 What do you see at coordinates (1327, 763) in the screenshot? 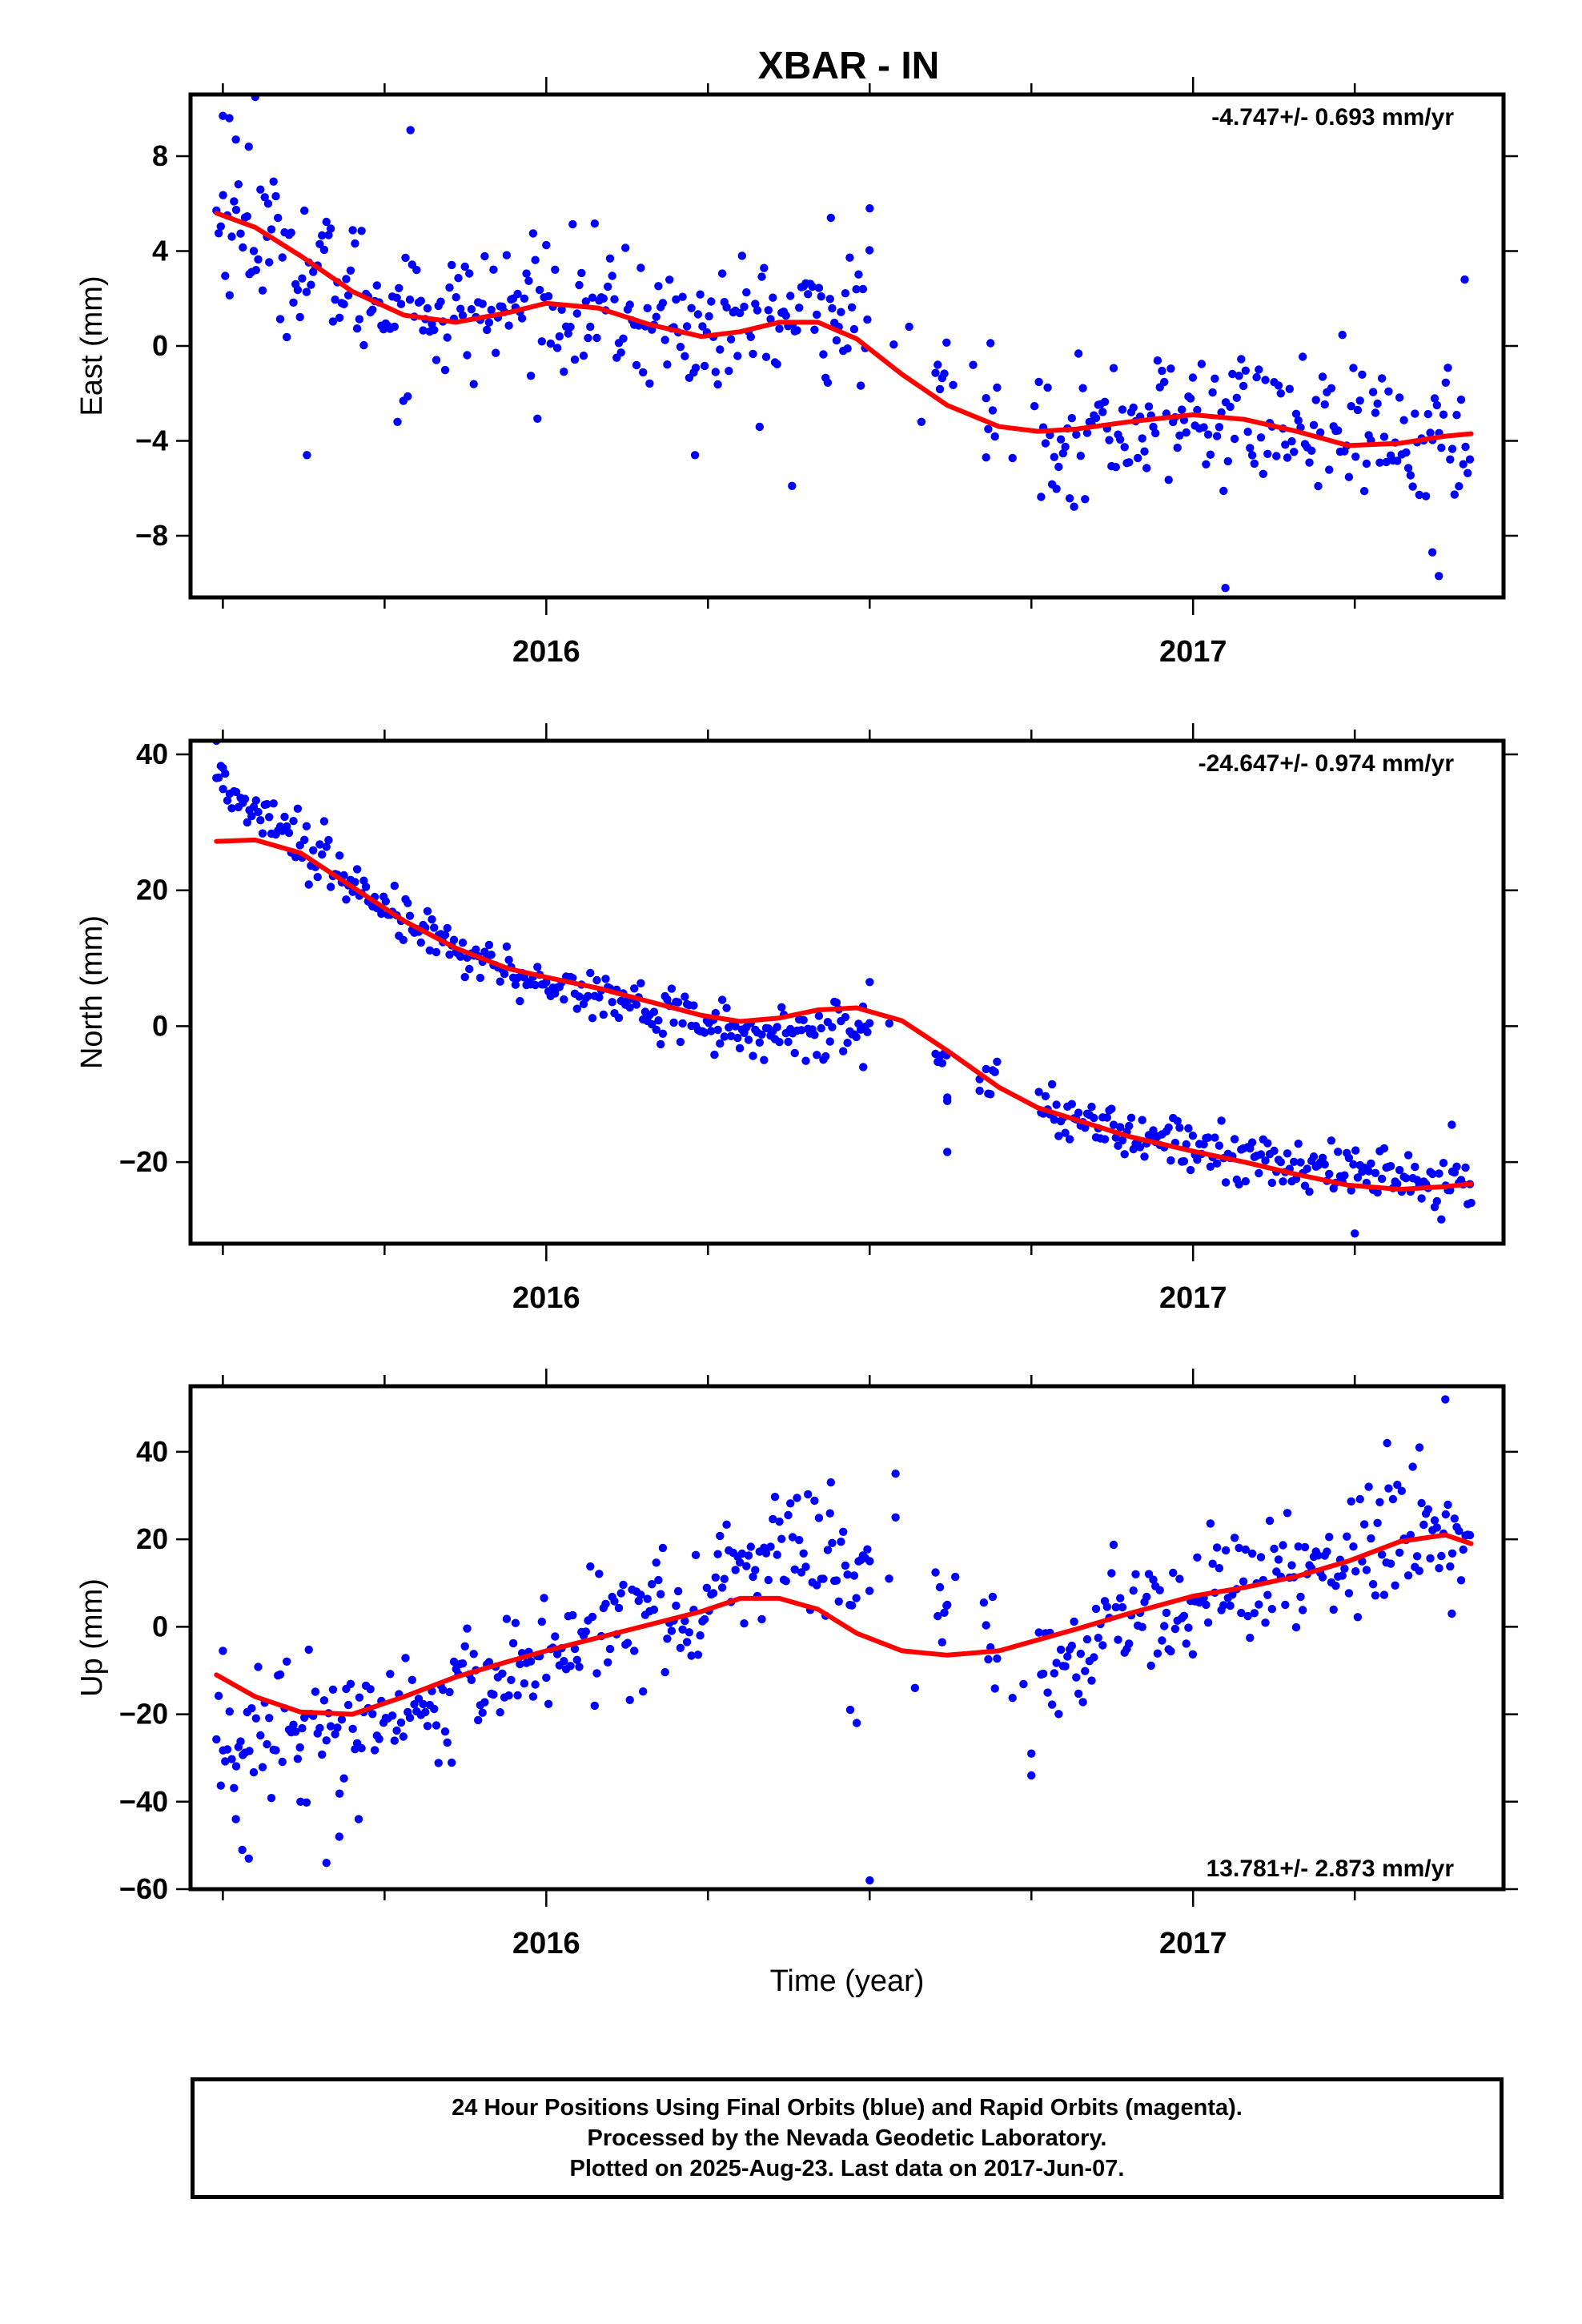
I see `rate-annotation: -24.647+/- 0.974 mm/yr` at bounding box center [1327, 763].